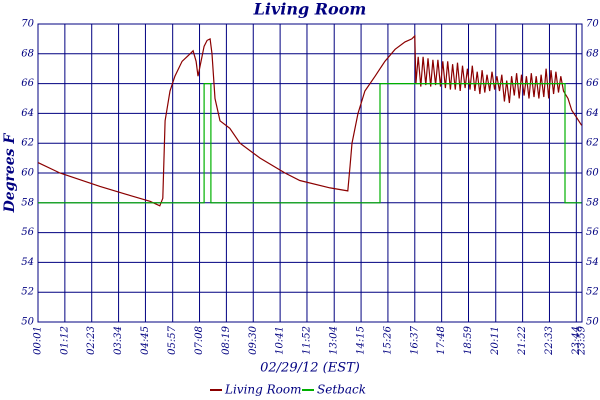 The image size is (600, 400). I want to click on y-tick-label: 56, so click(27, 232).